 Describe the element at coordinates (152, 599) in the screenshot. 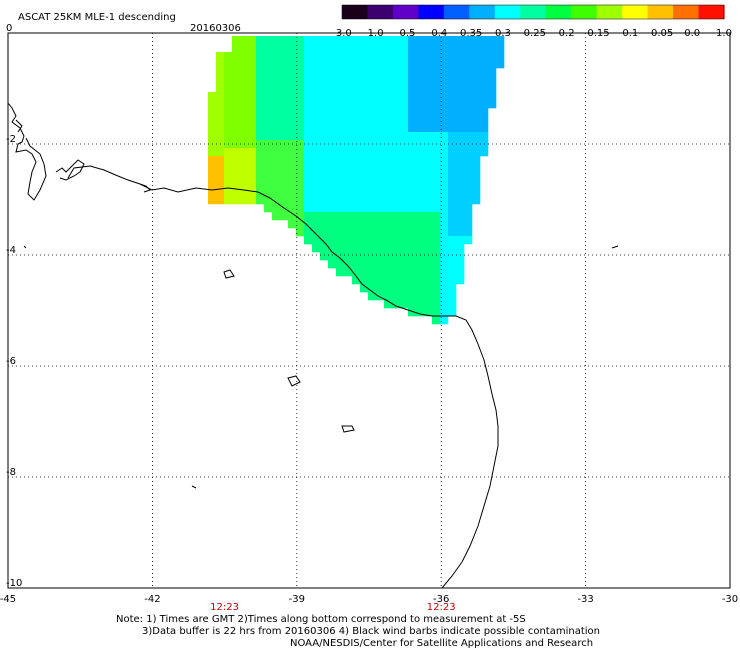

I see `longitude-tick-label: -42` at that location.